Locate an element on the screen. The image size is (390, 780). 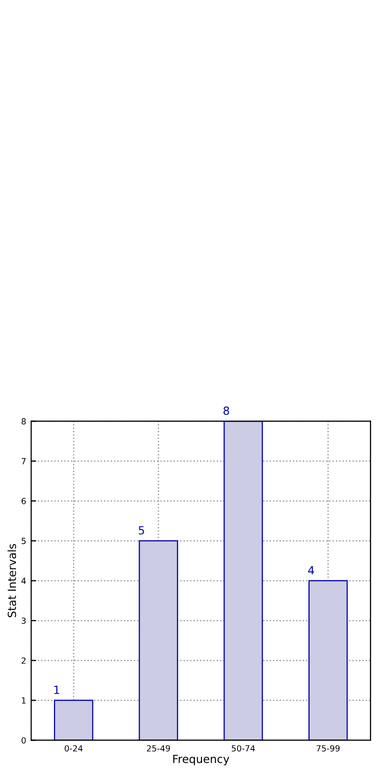
x-tick-label: 0-24 is located at coordinates (73, 748).